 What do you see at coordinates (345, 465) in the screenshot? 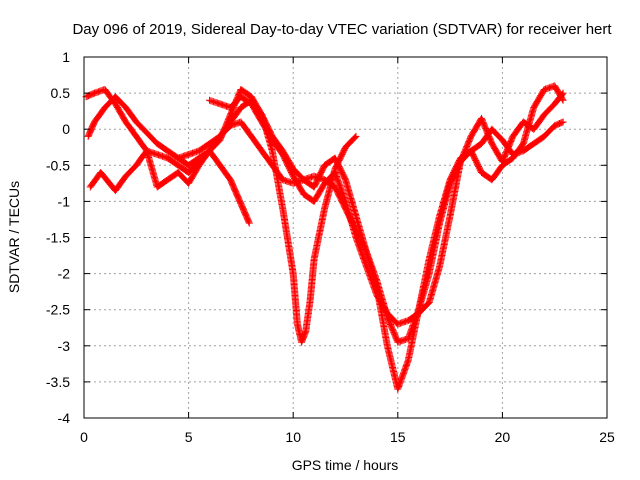
I see `x-axis-label: GPS time / hours` at bounding box center [345, 465].